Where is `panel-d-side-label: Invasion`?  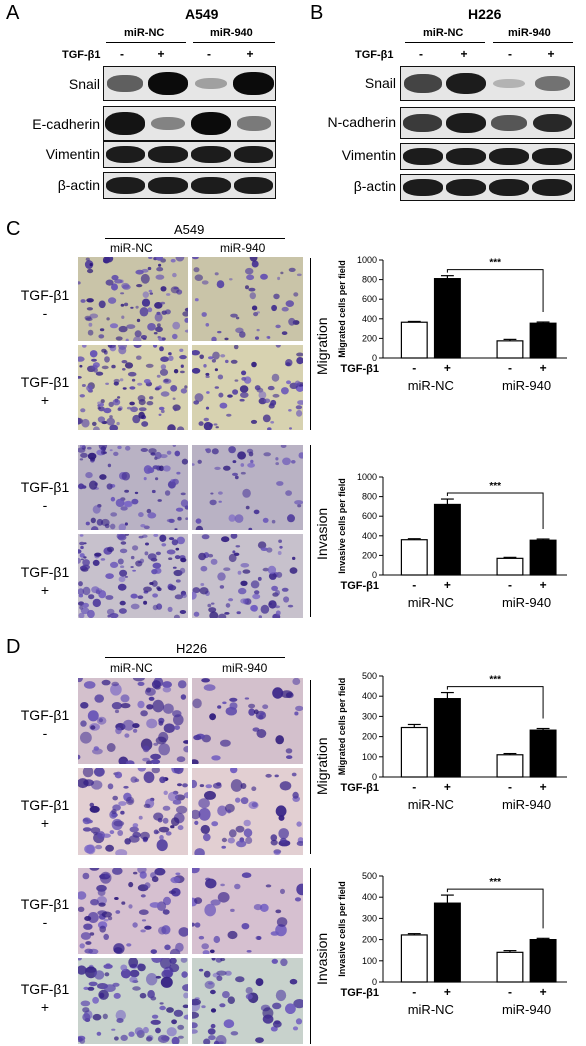 panel-d-side-label: Invasion is located at coordinates (322, 958).